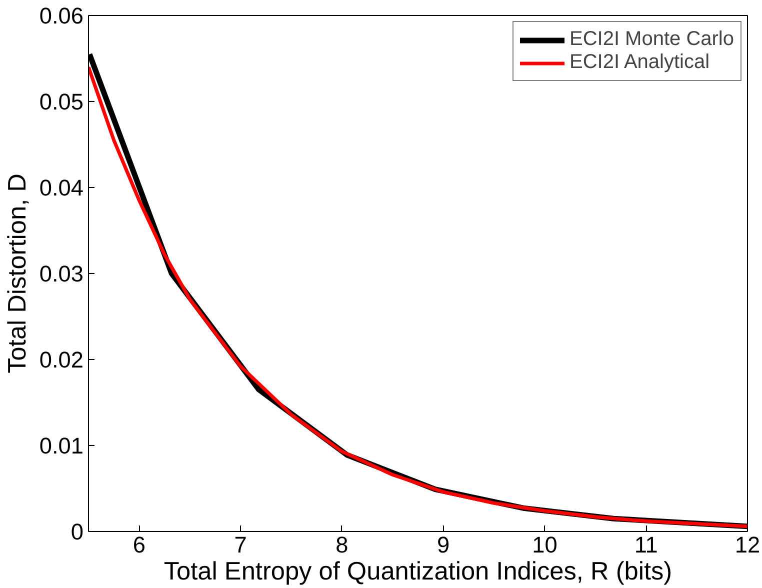 The width and height of the screenshot is (762, 588). Describe the element at coordinates (443, 545) in the screenshot. I see `x-tick-label: 9` at that location.